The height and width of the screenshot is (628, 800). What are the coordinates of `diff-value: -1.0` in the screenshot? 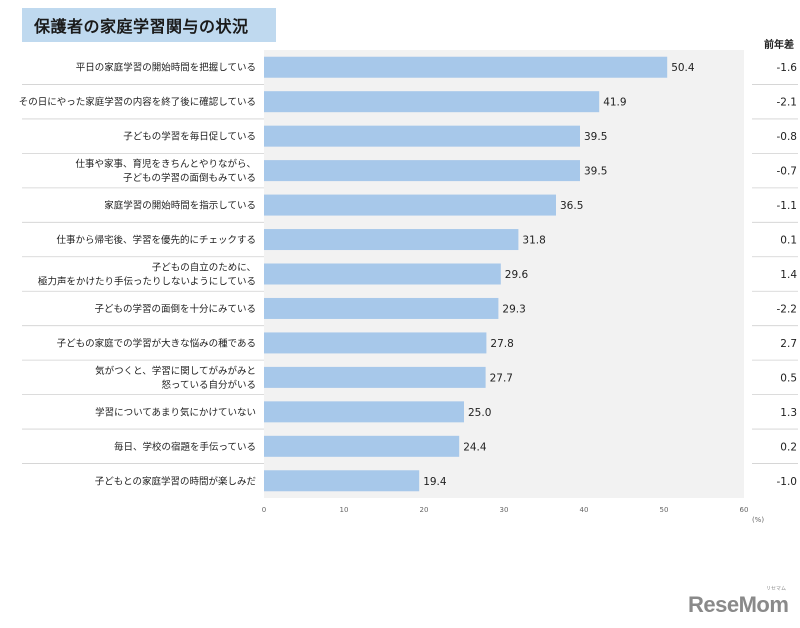 It's located at (787, 482).